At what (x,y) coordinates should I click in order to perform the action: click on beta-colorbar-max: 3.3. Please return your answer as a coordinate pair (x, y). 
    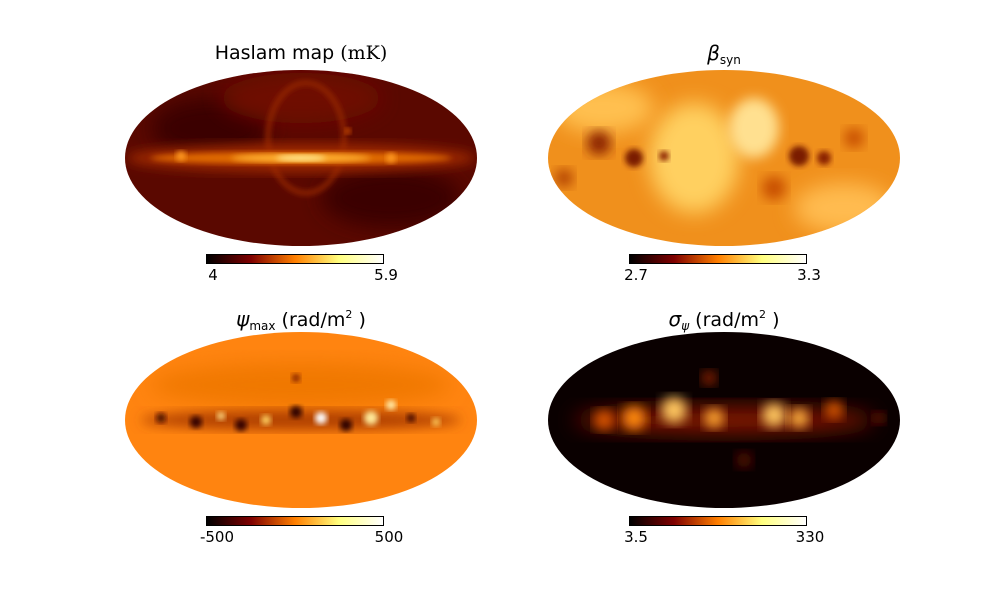
    Looking at the image, I should click on (809, 275).